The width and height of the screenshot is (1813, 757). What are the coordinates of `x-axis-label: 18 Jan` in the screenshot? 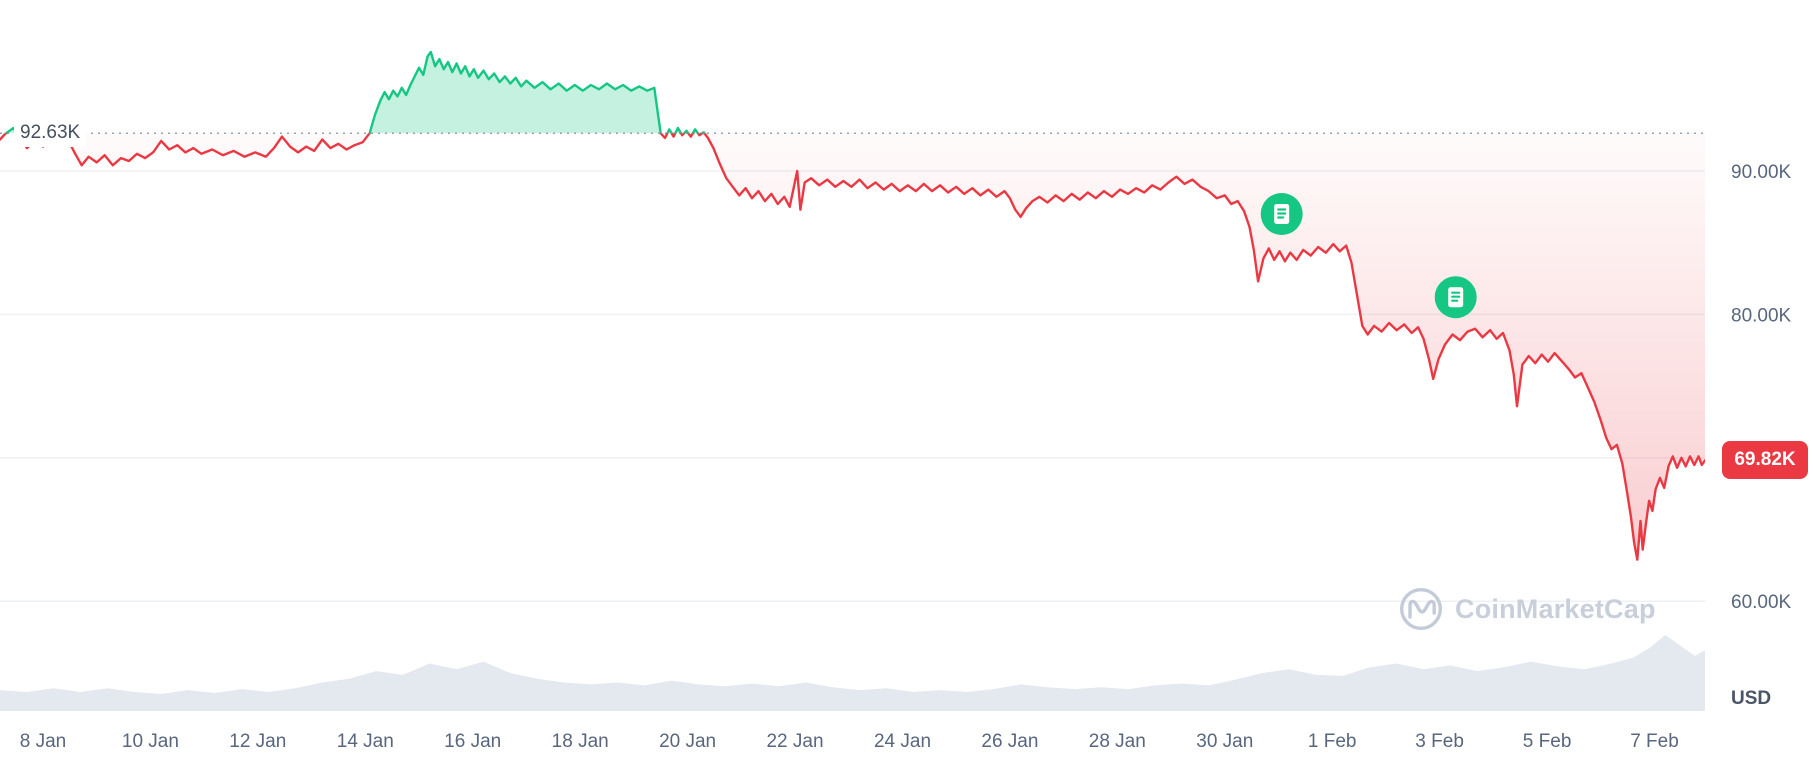 It's located at (580, 741).